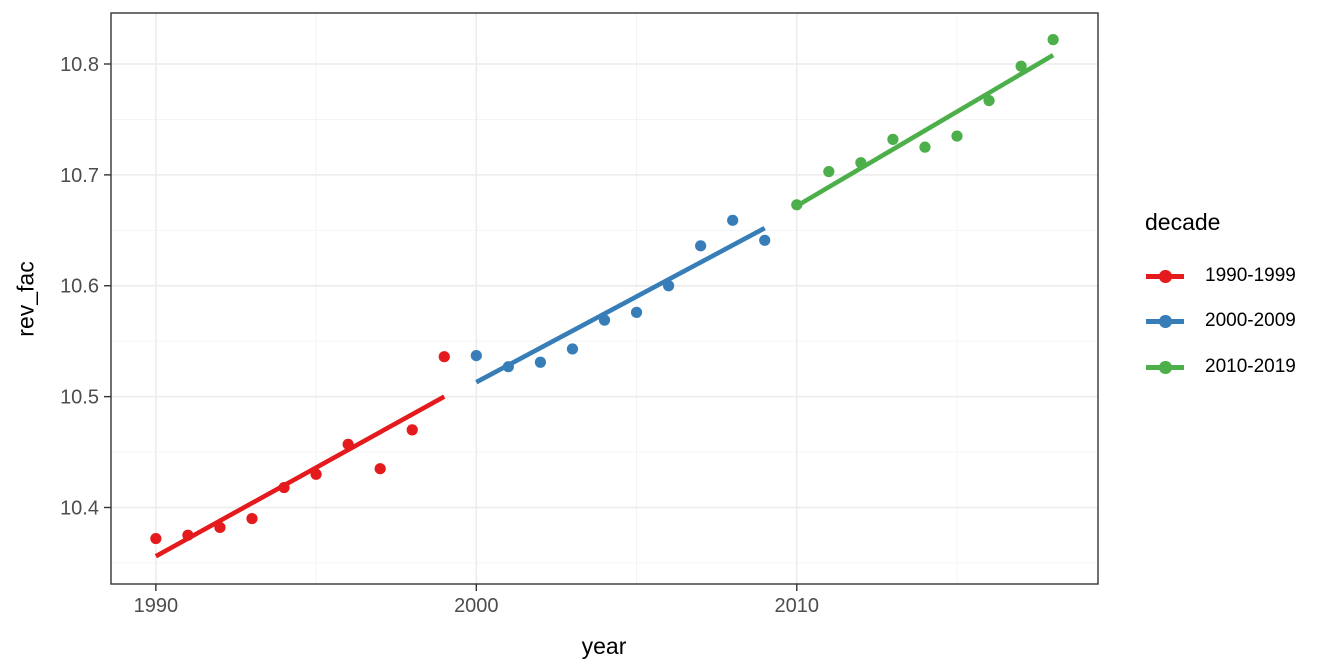 This screenshot has width=1344, height=672. What do you see at coordinates (1250, 320) in the screenshot?
I see `legend-label: 2000-2009` at bounding box center [1250, 320].